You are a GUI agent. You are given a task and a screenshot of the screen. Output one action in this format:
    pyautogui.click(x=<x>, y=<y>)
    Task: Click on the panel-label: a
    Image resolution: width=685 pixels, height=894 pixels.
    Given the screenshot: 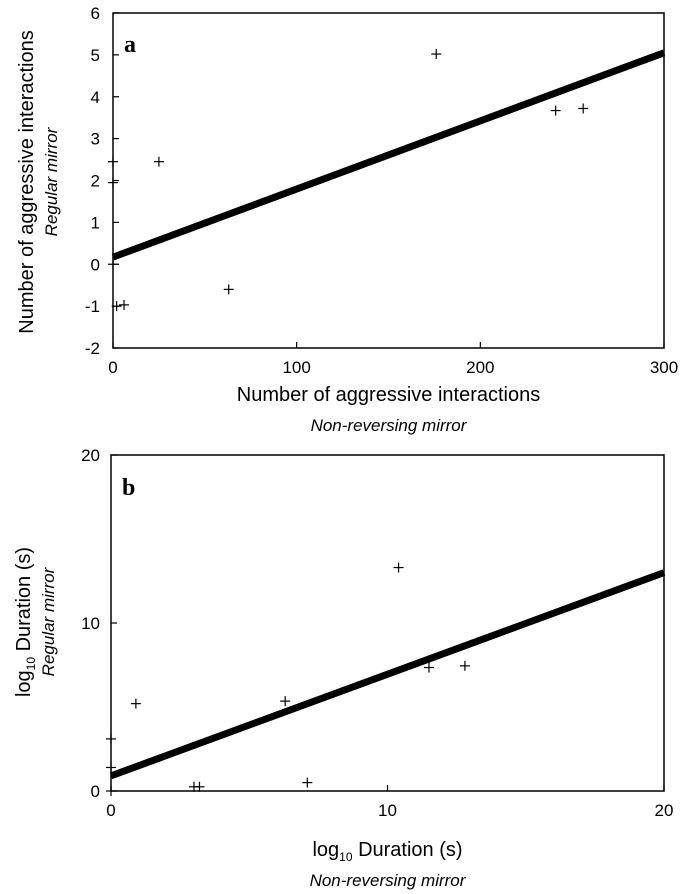 What is the action you would take?
    pyautogui.click(x=130, y=45)
    